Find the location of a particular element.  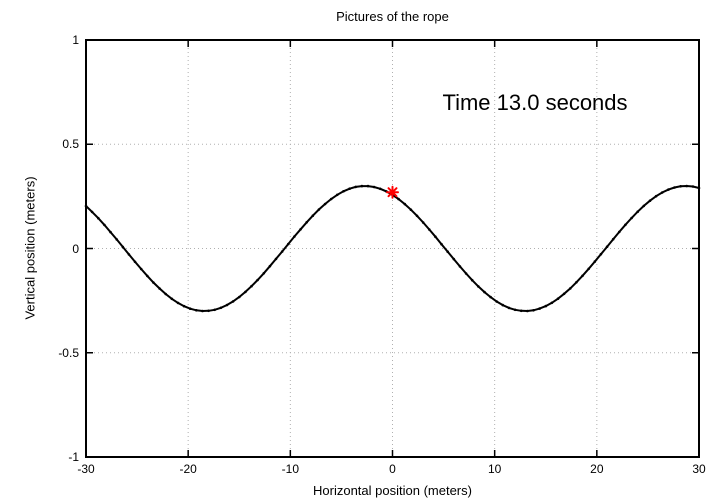

x-tick-label: -30 is located at coordinates (86, 469).